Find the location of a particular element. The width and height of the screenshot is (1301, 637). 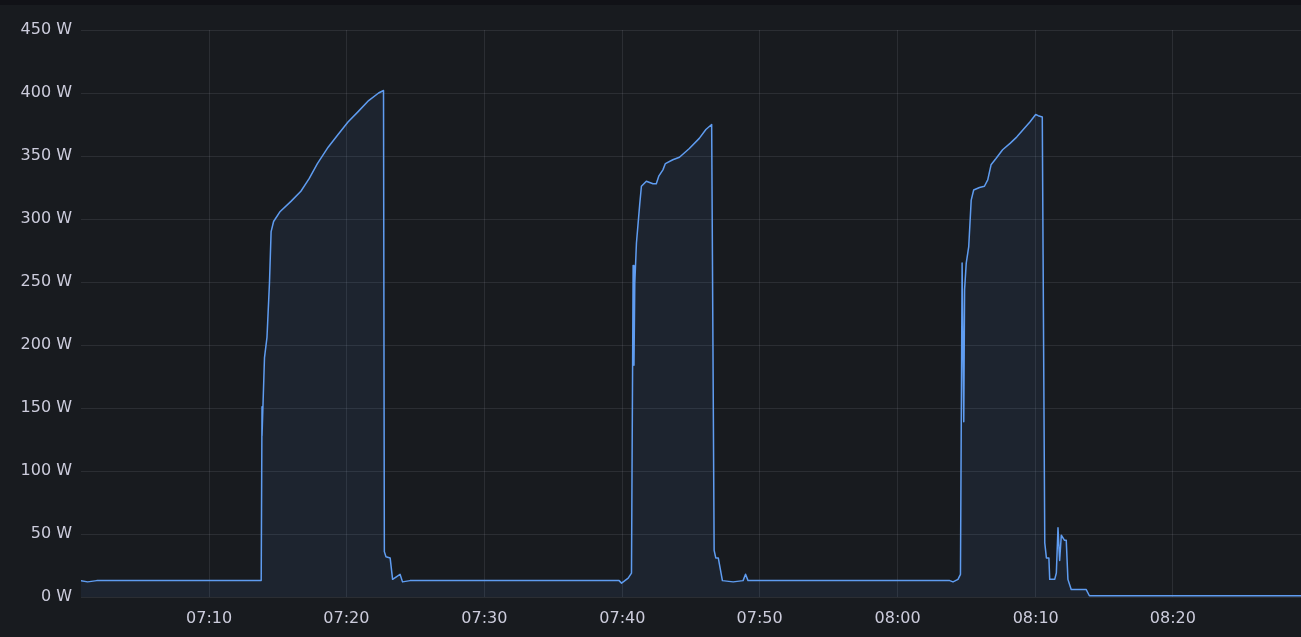

x-tick-label: 08:20 is located at coordinates (1172, 617).